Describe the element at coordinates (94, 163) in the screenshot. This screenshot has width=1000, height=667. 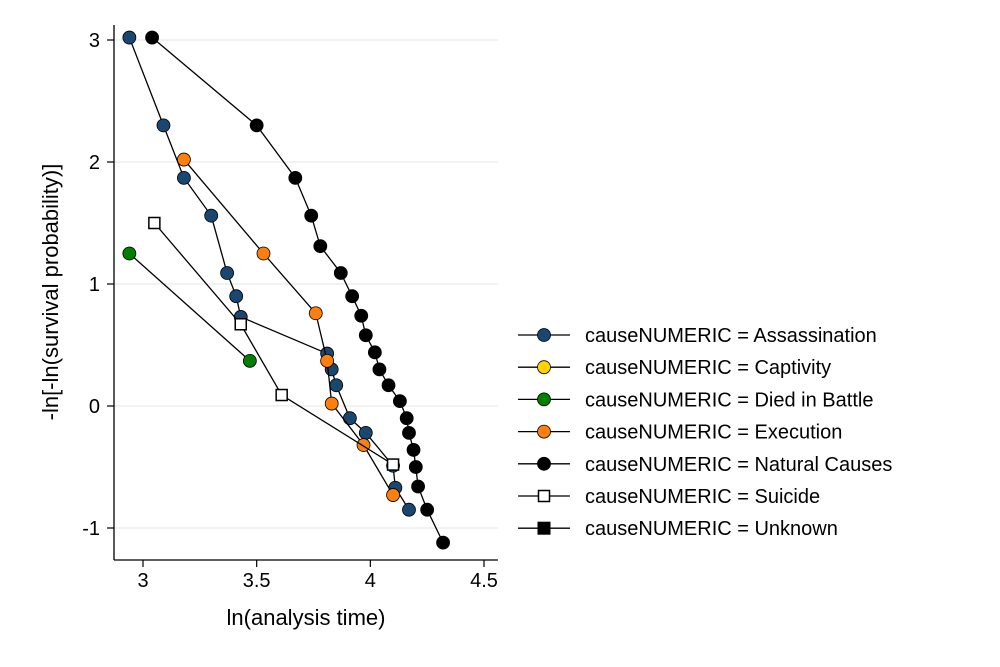
I see `y-tick-label: 2` at that location.